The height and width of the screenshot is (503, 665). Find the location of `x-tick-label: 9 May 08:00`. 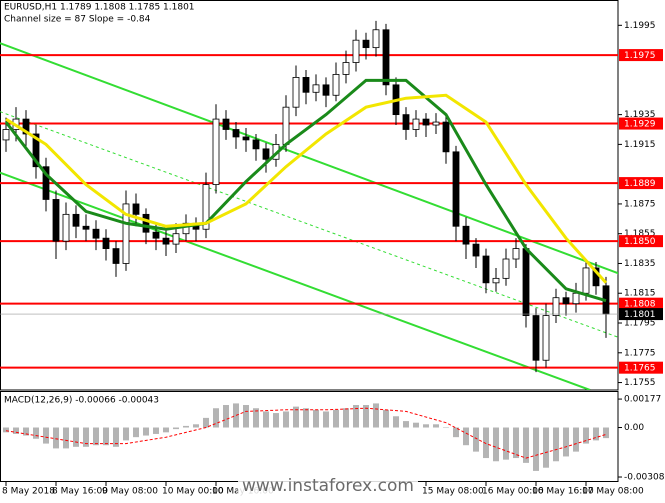

x-tick-label: 9 May 08:00 is located at coordinates (130, 492).